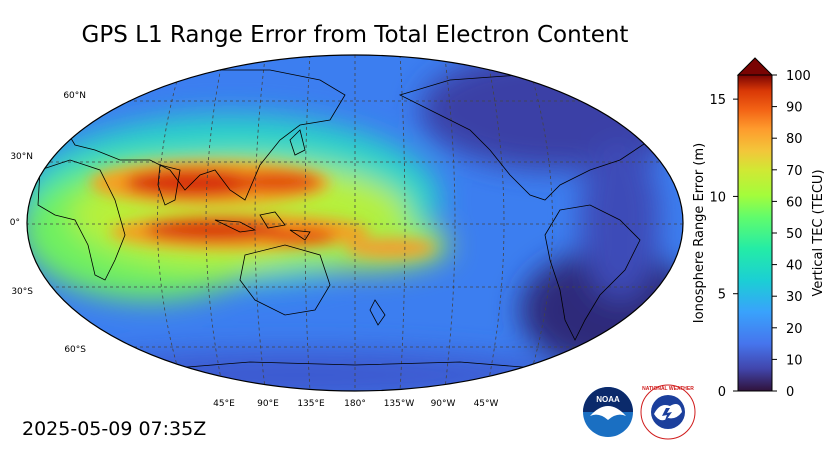 The height and width of the screenshot is (468, 832). I want to click on colorbar-right-tick-label: 20, so click(794, 329).